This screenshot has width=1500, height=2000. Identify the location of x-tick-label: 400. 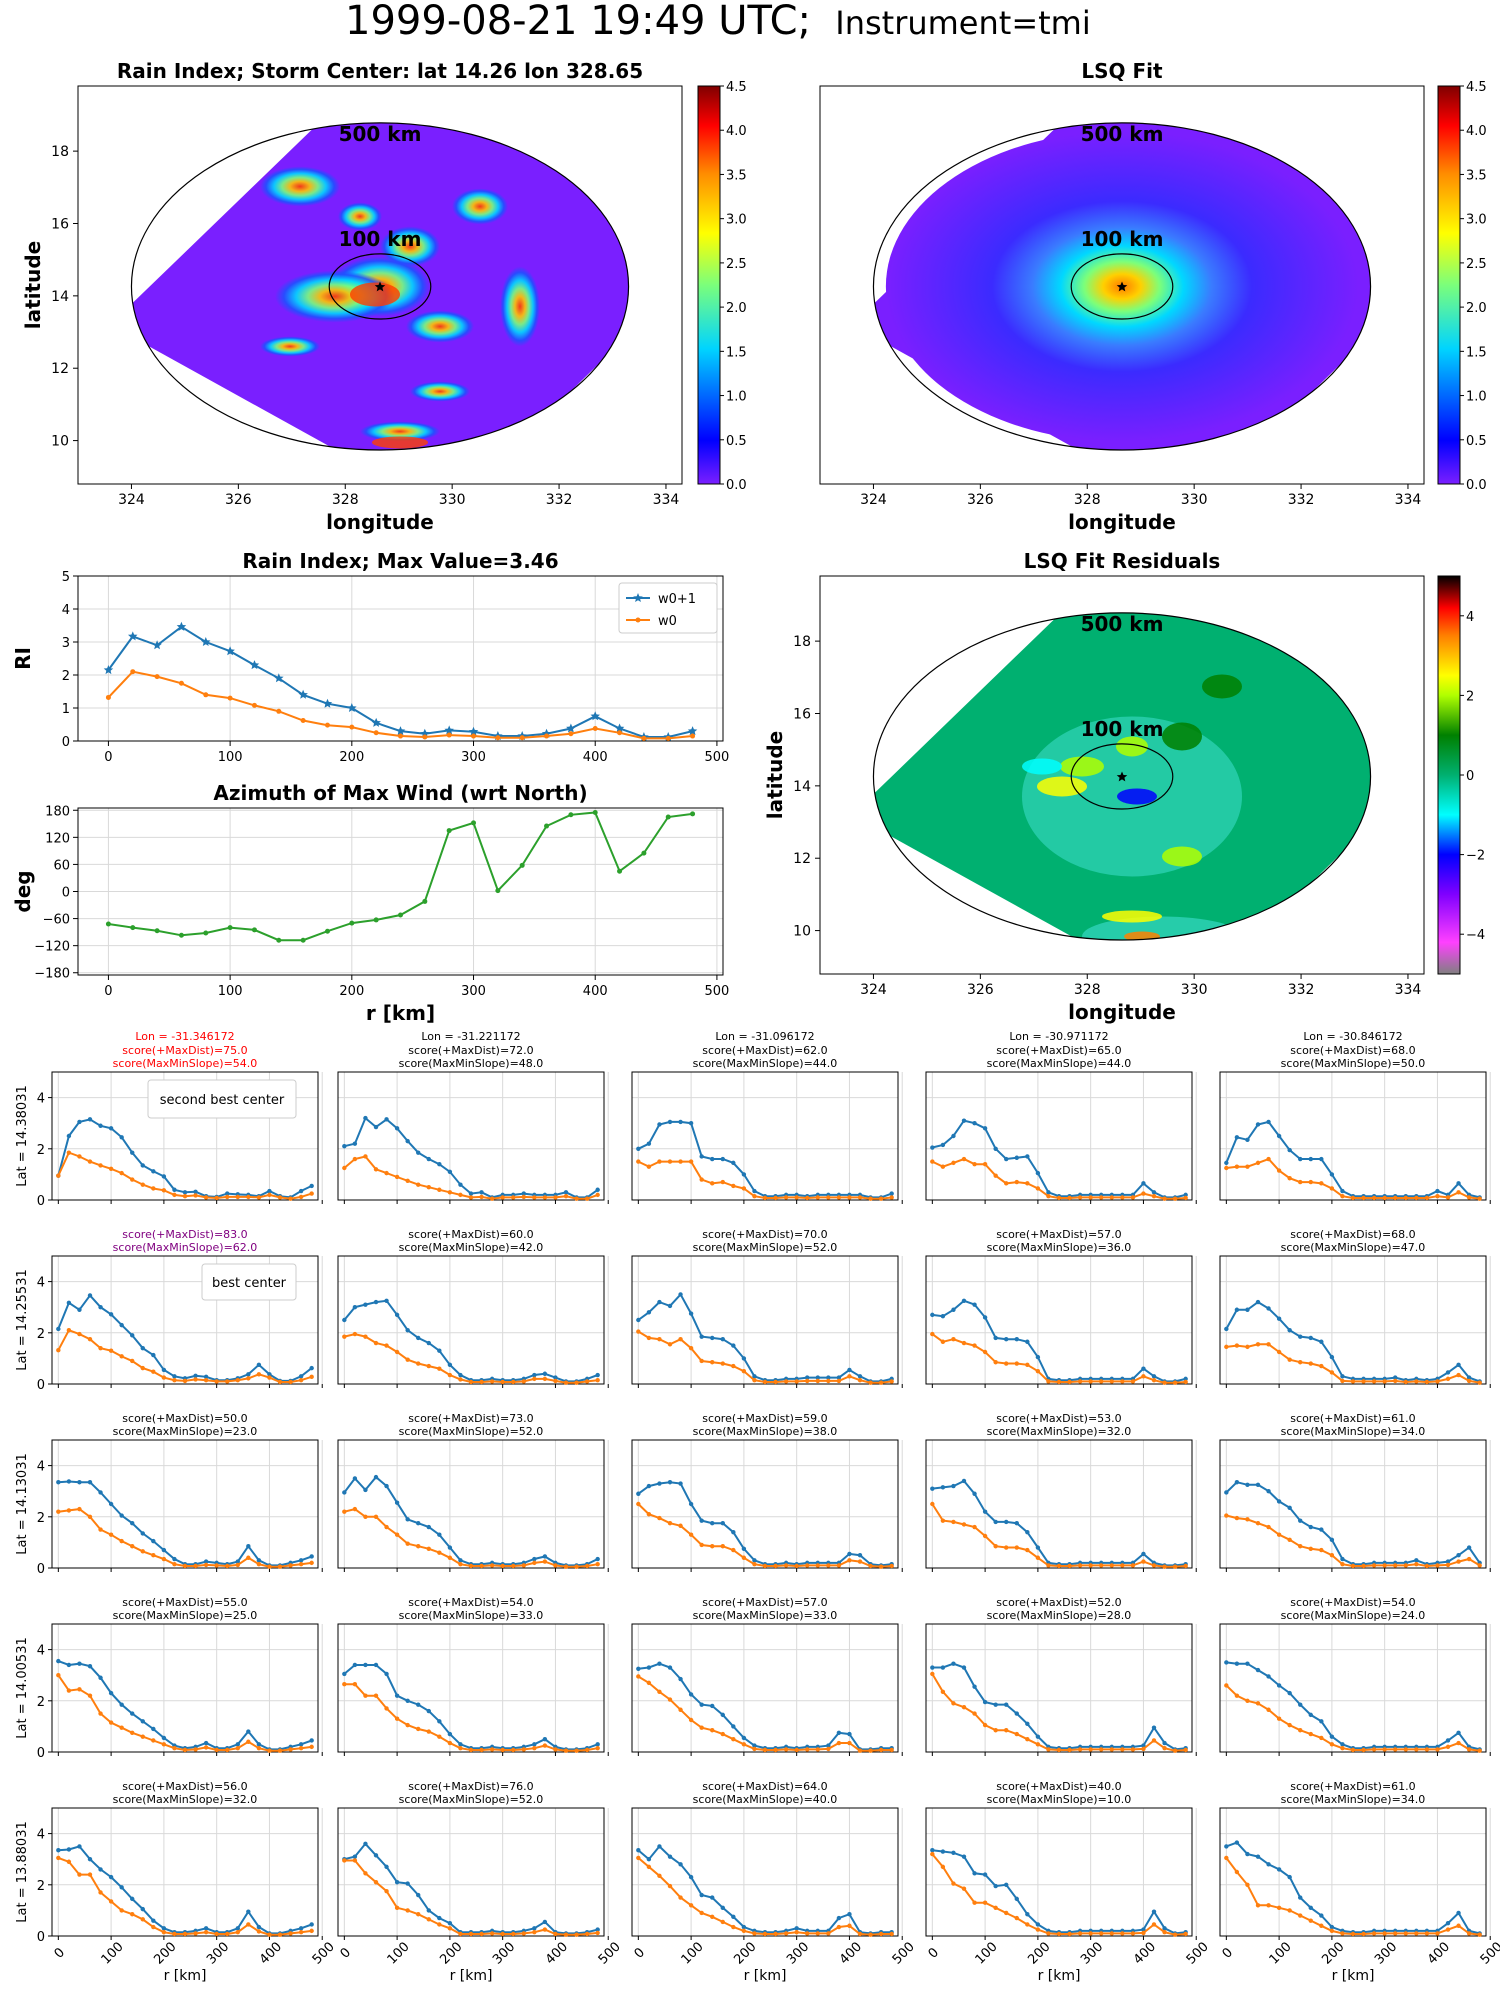
(851, 1953).